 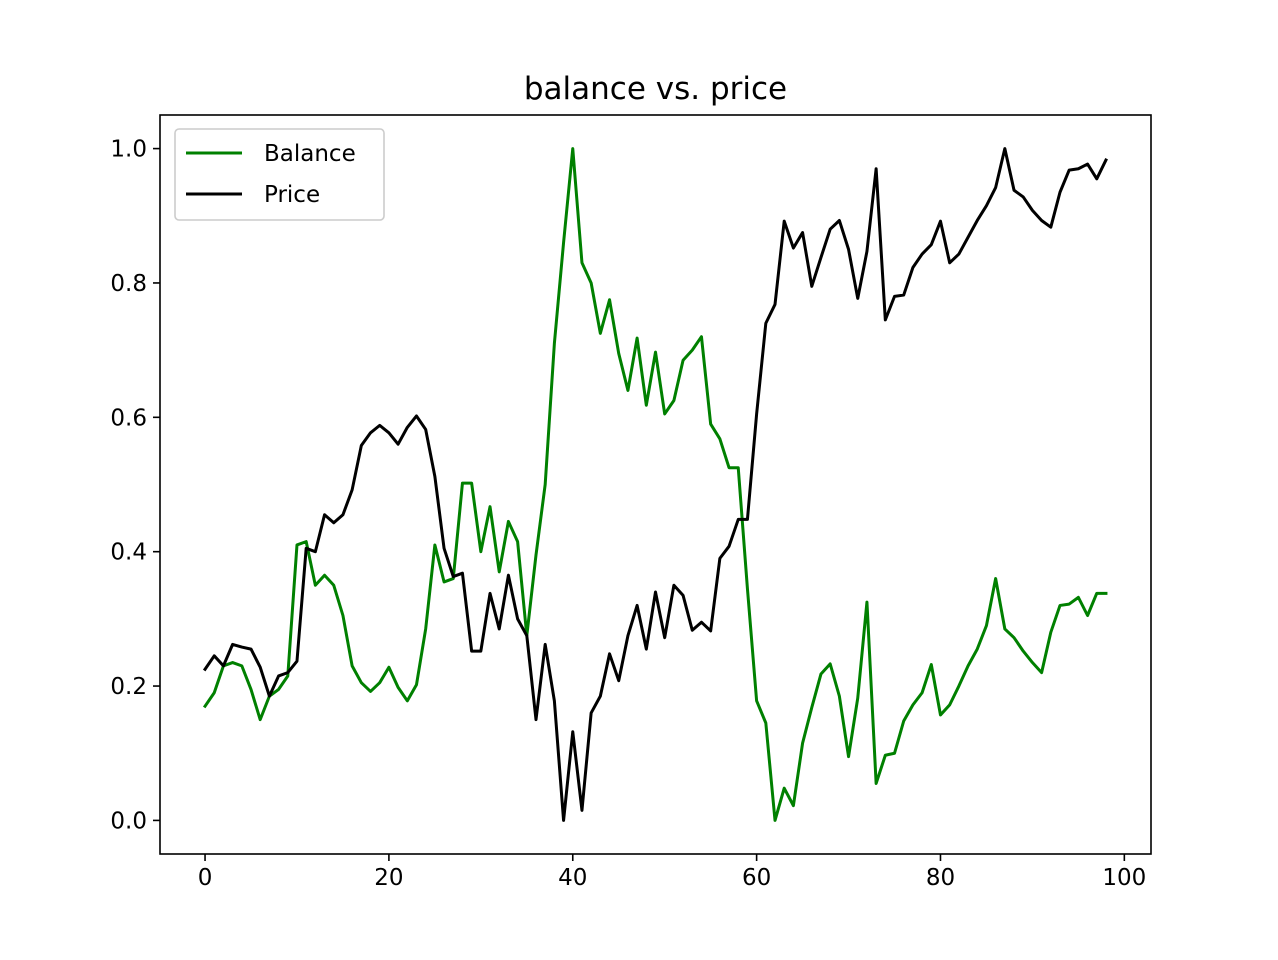 I want to click on chart-title: balance vs. price, so click(x=655, y=89).